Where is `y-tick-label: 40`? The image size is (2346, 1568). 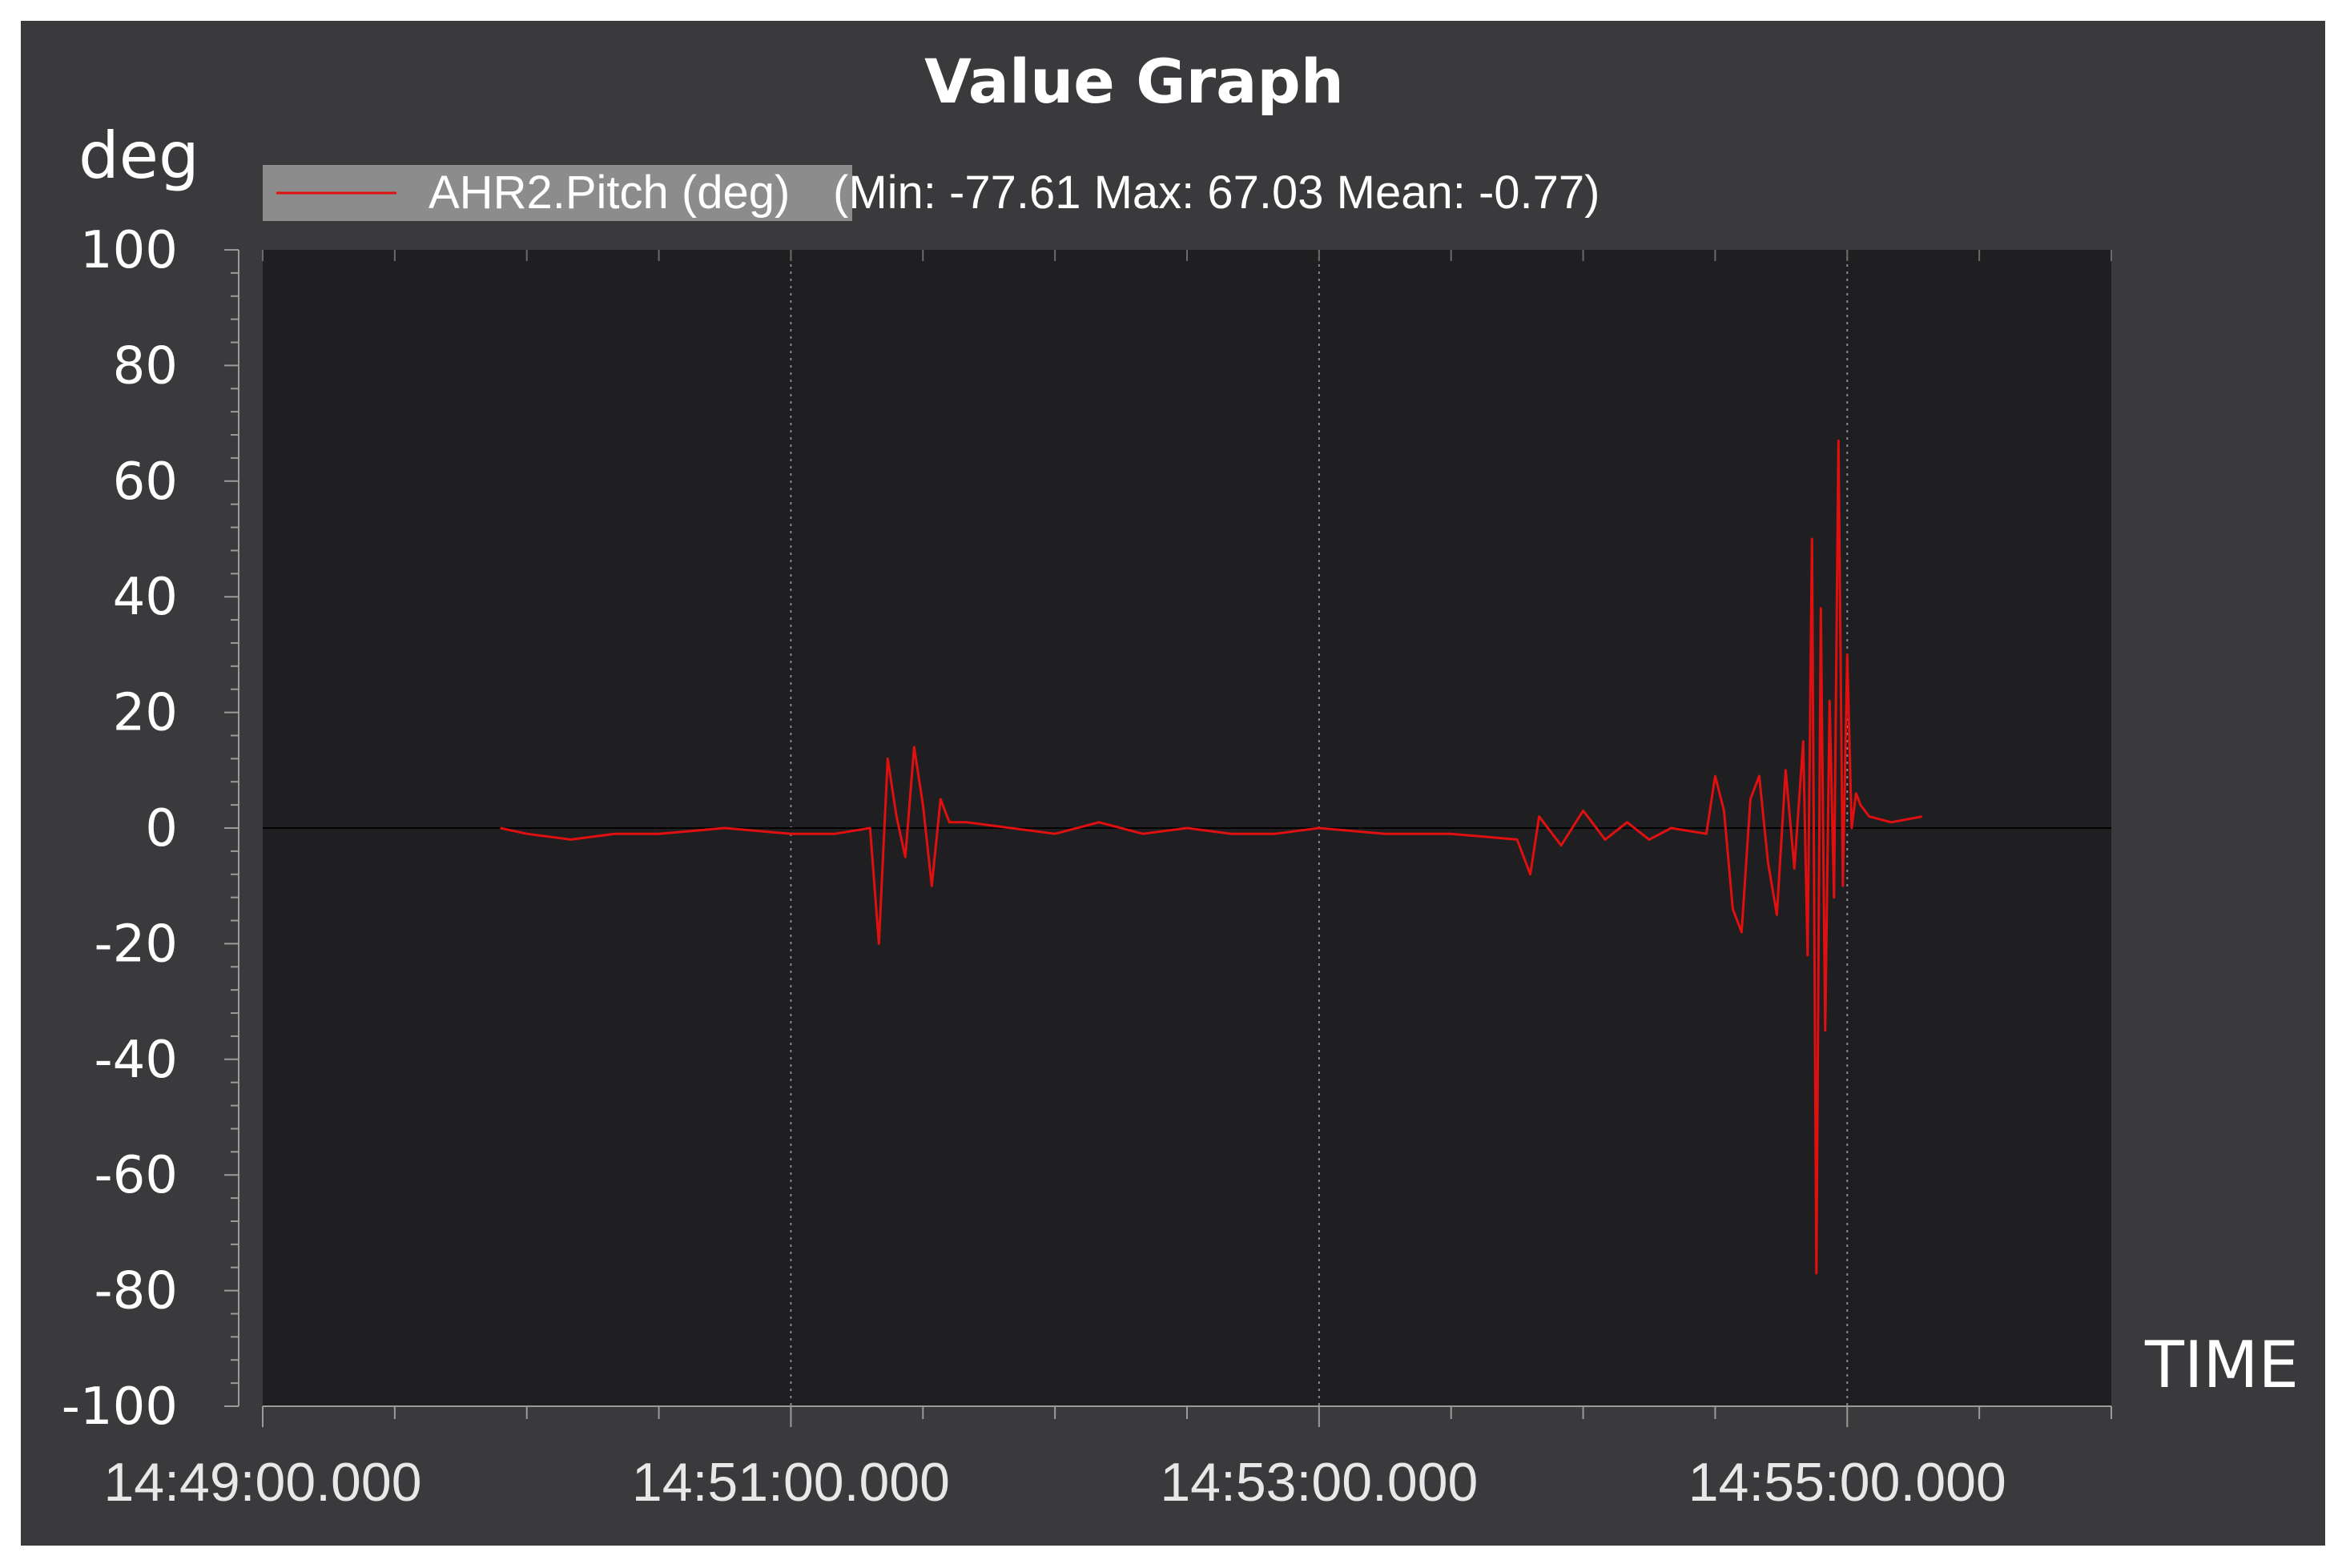 y-tick-label: 40 is located at coordinates (145, 598).